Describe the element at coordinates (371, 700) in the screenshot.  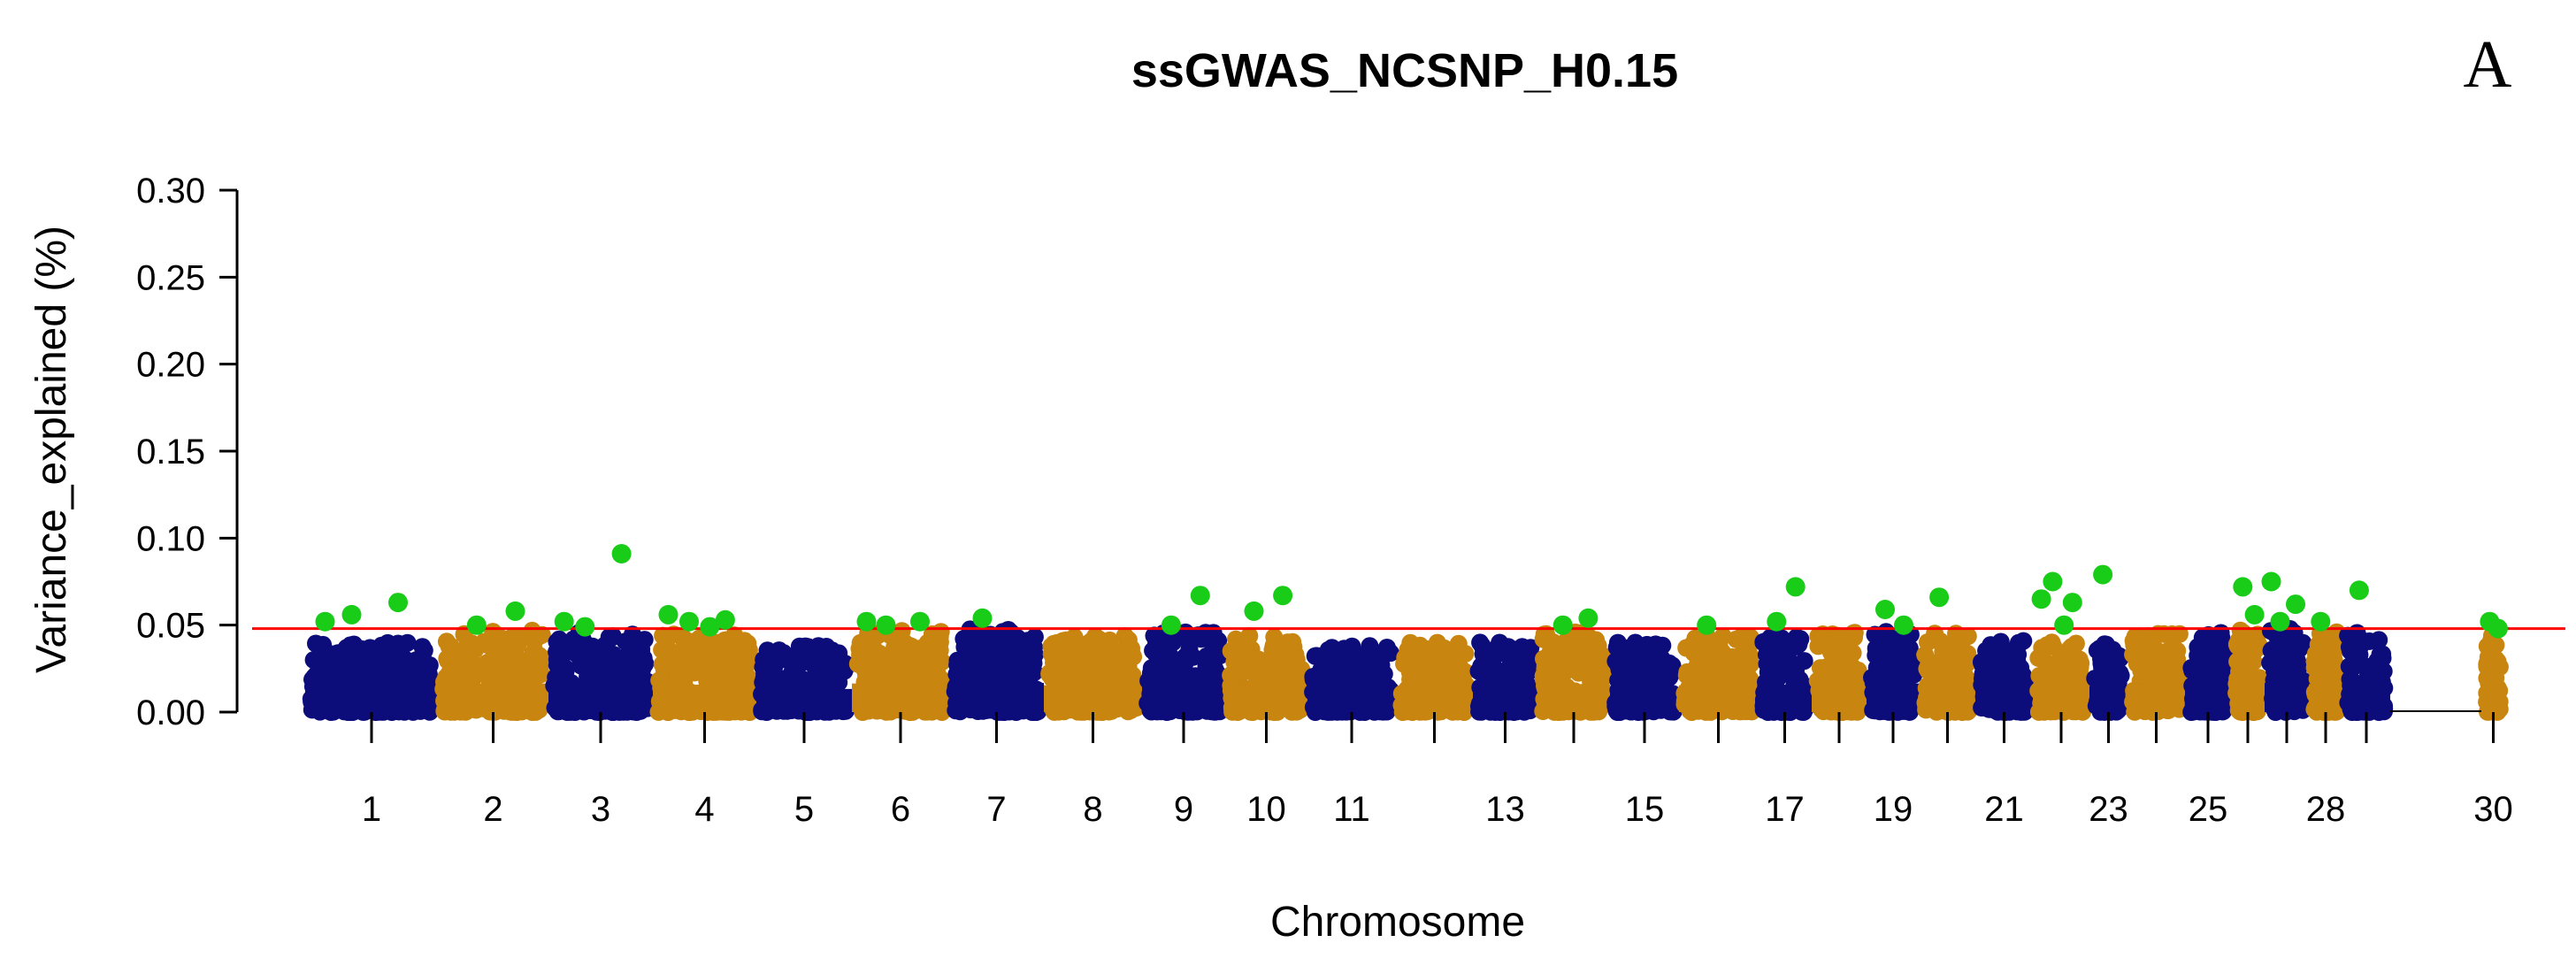
I see `chromosome-1-band` at that location.